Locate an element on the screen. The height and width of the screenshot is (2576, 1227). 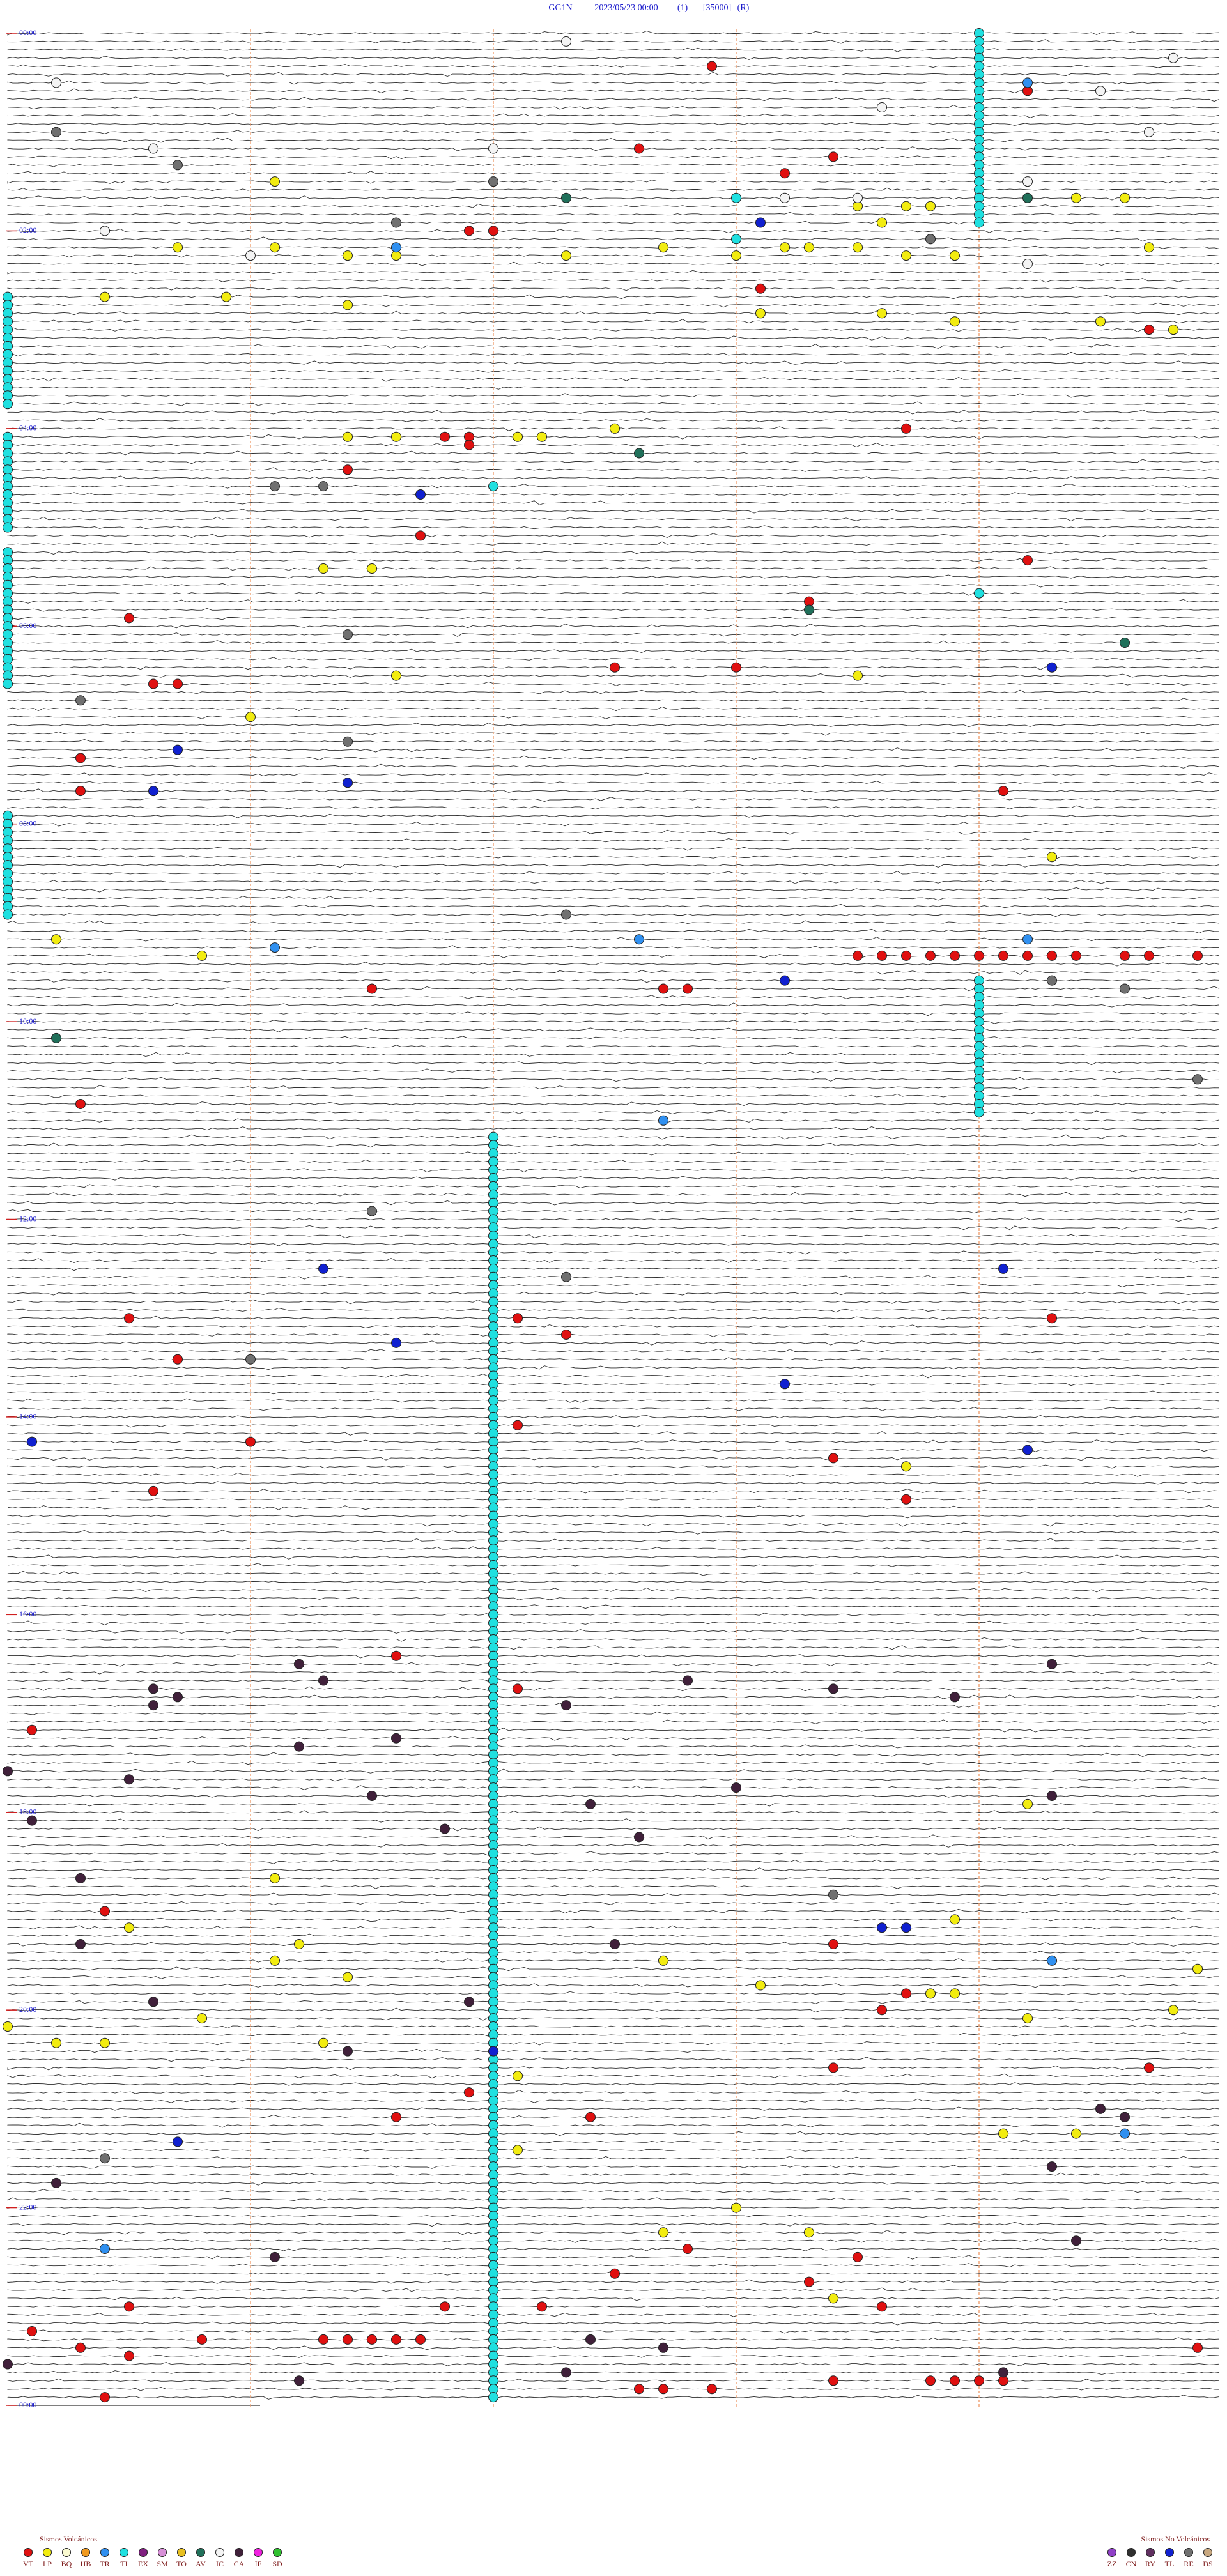
hour-label: 22:00 is located at coordinates (27, 2206).